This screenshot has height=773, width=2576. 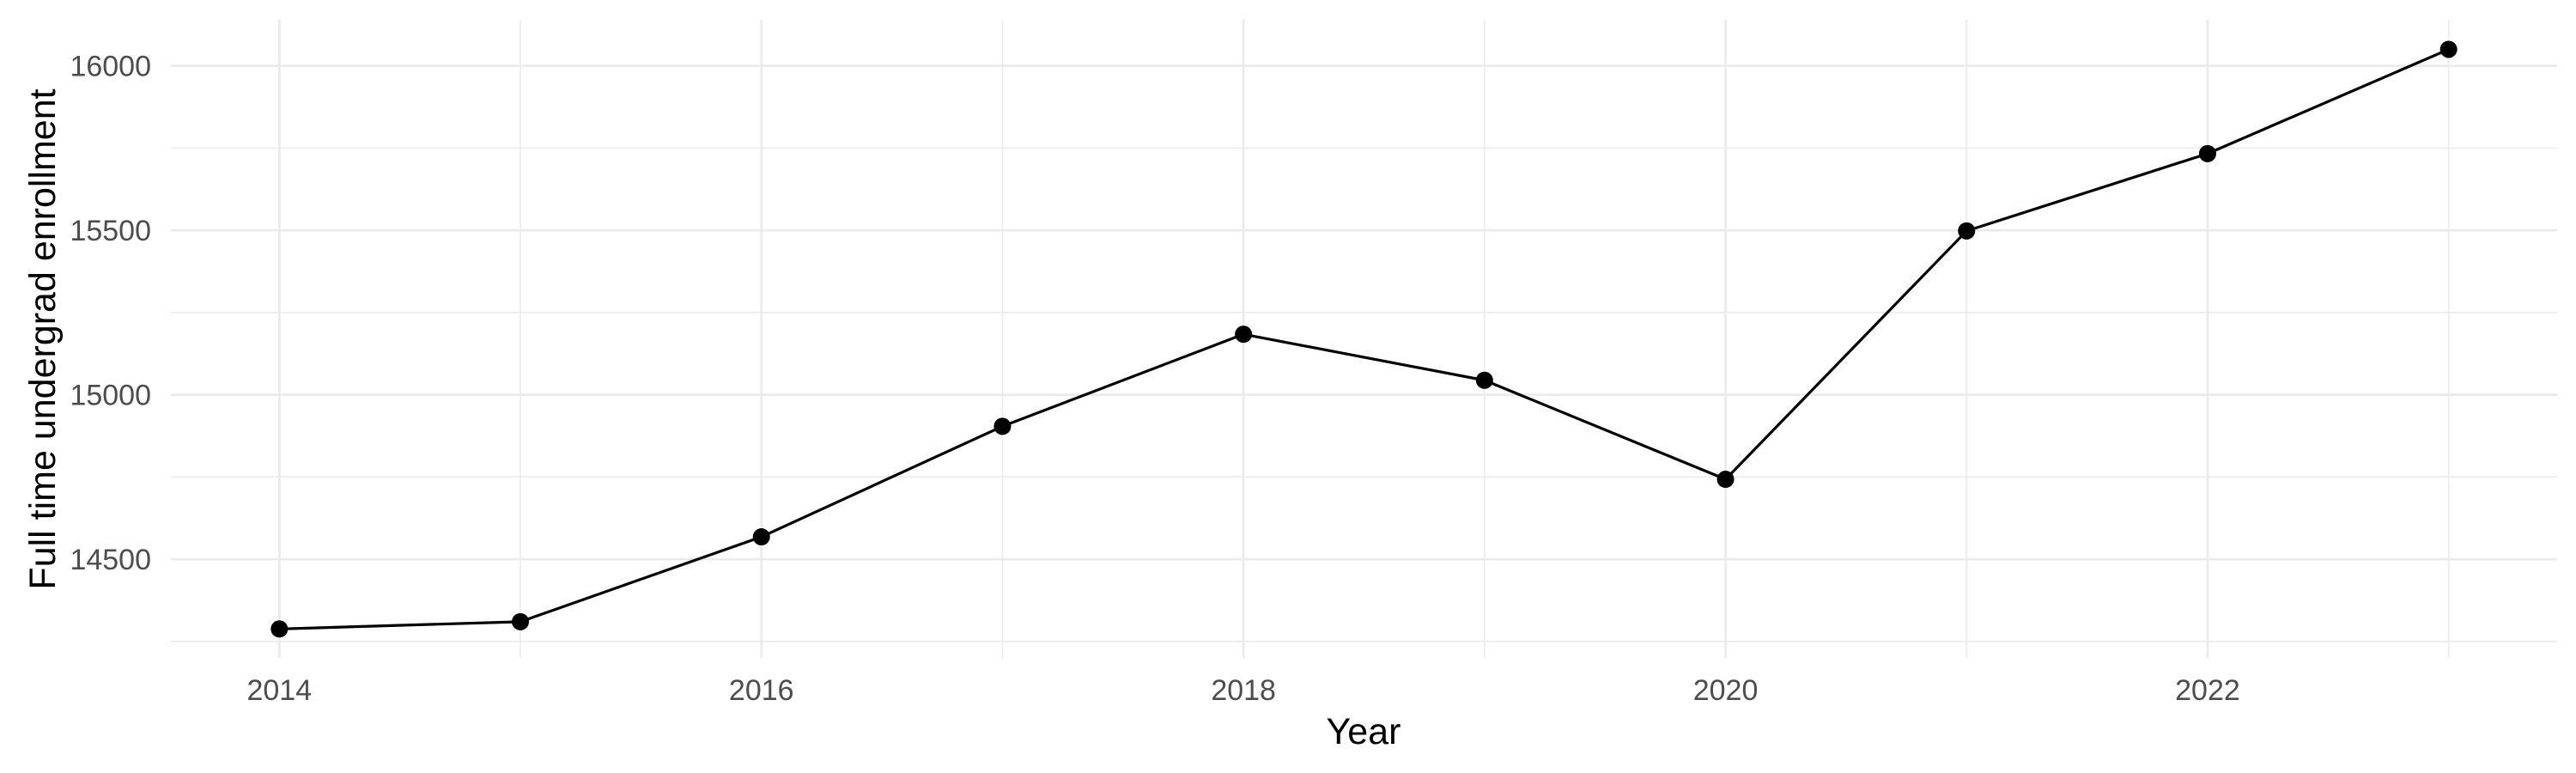 I want to click on y-tick-label-16000: 16000, so click(x=111, y=67).